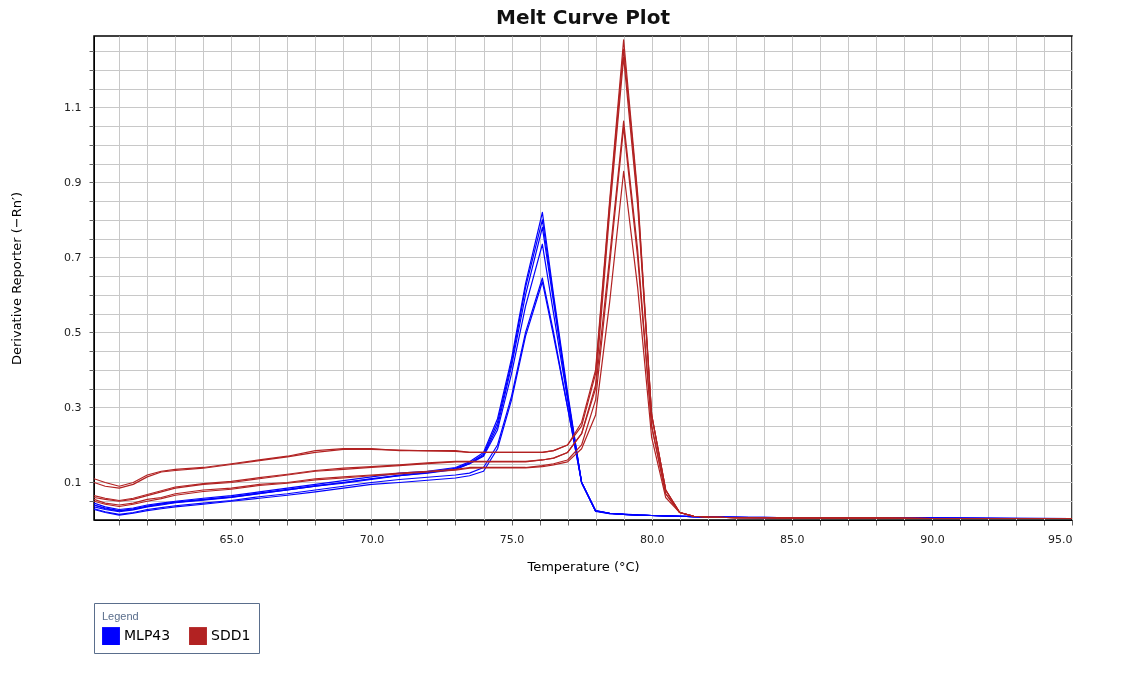 This screenshot has height=691, width=1141. I want to click on x-tick-label: 90.0, so click(932, 539).